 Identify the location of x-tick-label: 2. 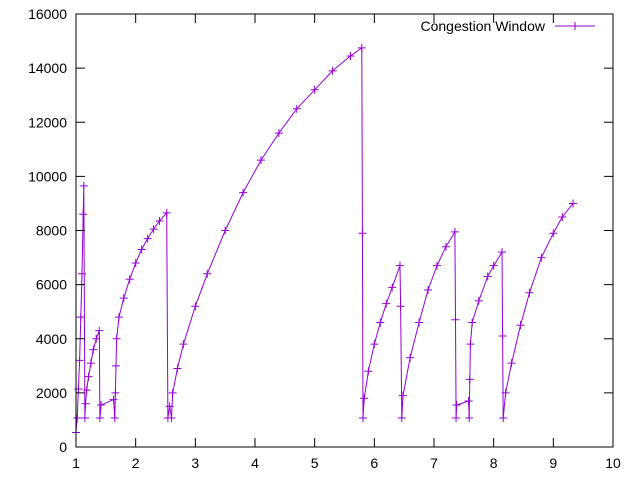
(136, 463).